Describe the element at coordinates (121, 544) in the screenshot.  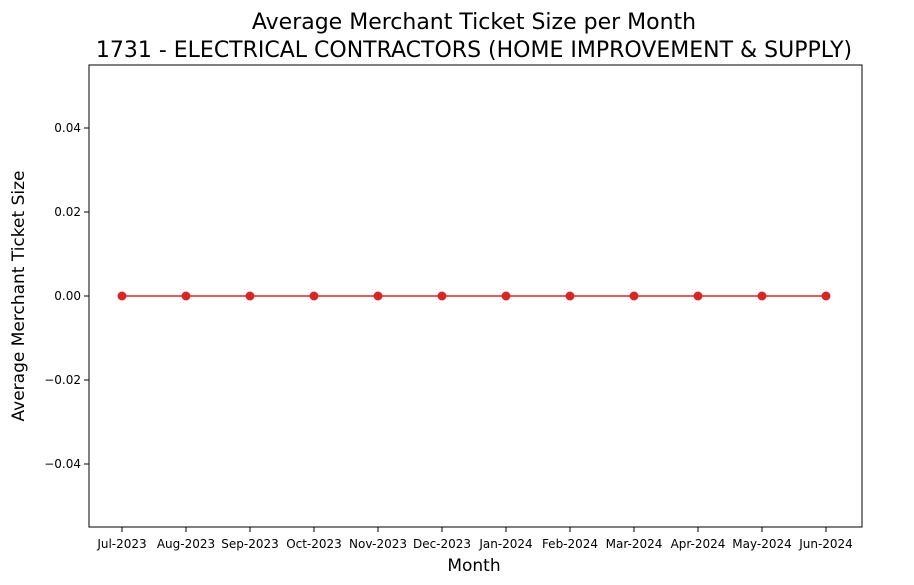
I see `x-tick-label: Jul-2023` at that location.